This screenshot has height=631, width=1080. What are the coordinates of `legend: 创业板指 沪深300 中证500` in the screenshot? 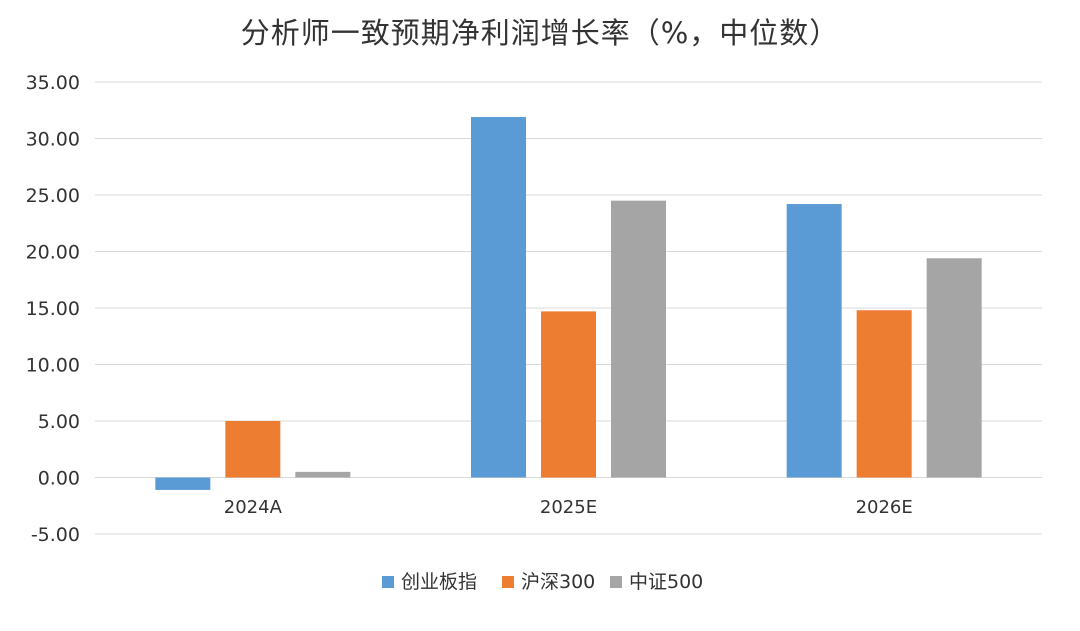 It's located at (542, 582).